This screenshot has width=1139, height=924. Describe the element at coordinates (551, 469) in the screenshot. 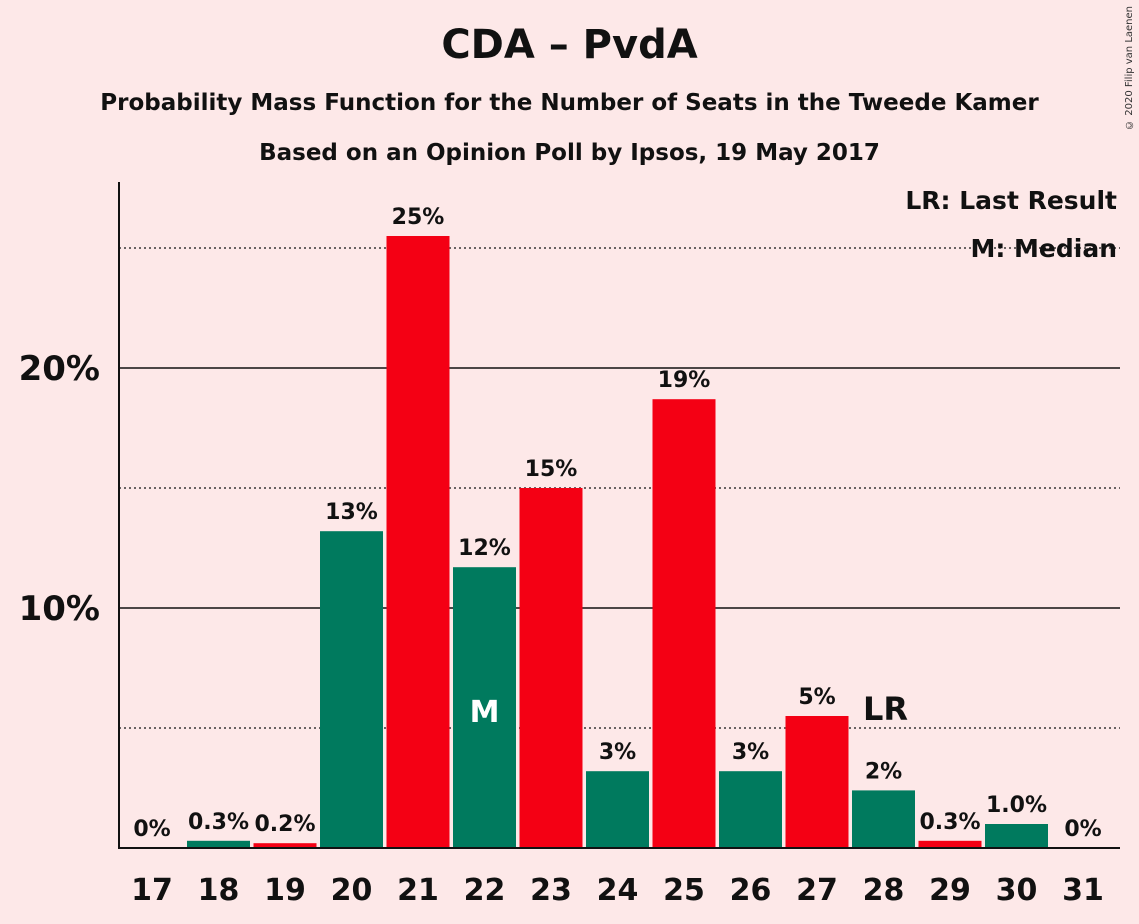

I see `value-label-23: 15%` at that location.